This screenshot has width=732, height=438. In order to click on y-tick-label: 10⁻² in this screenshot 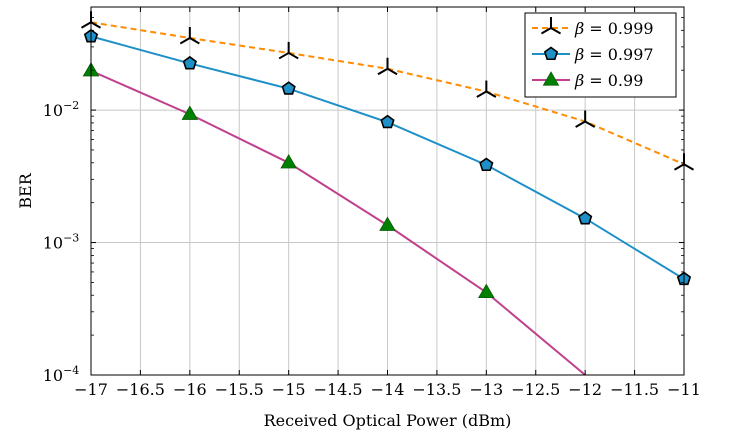, I will do `click(61, 109)`.